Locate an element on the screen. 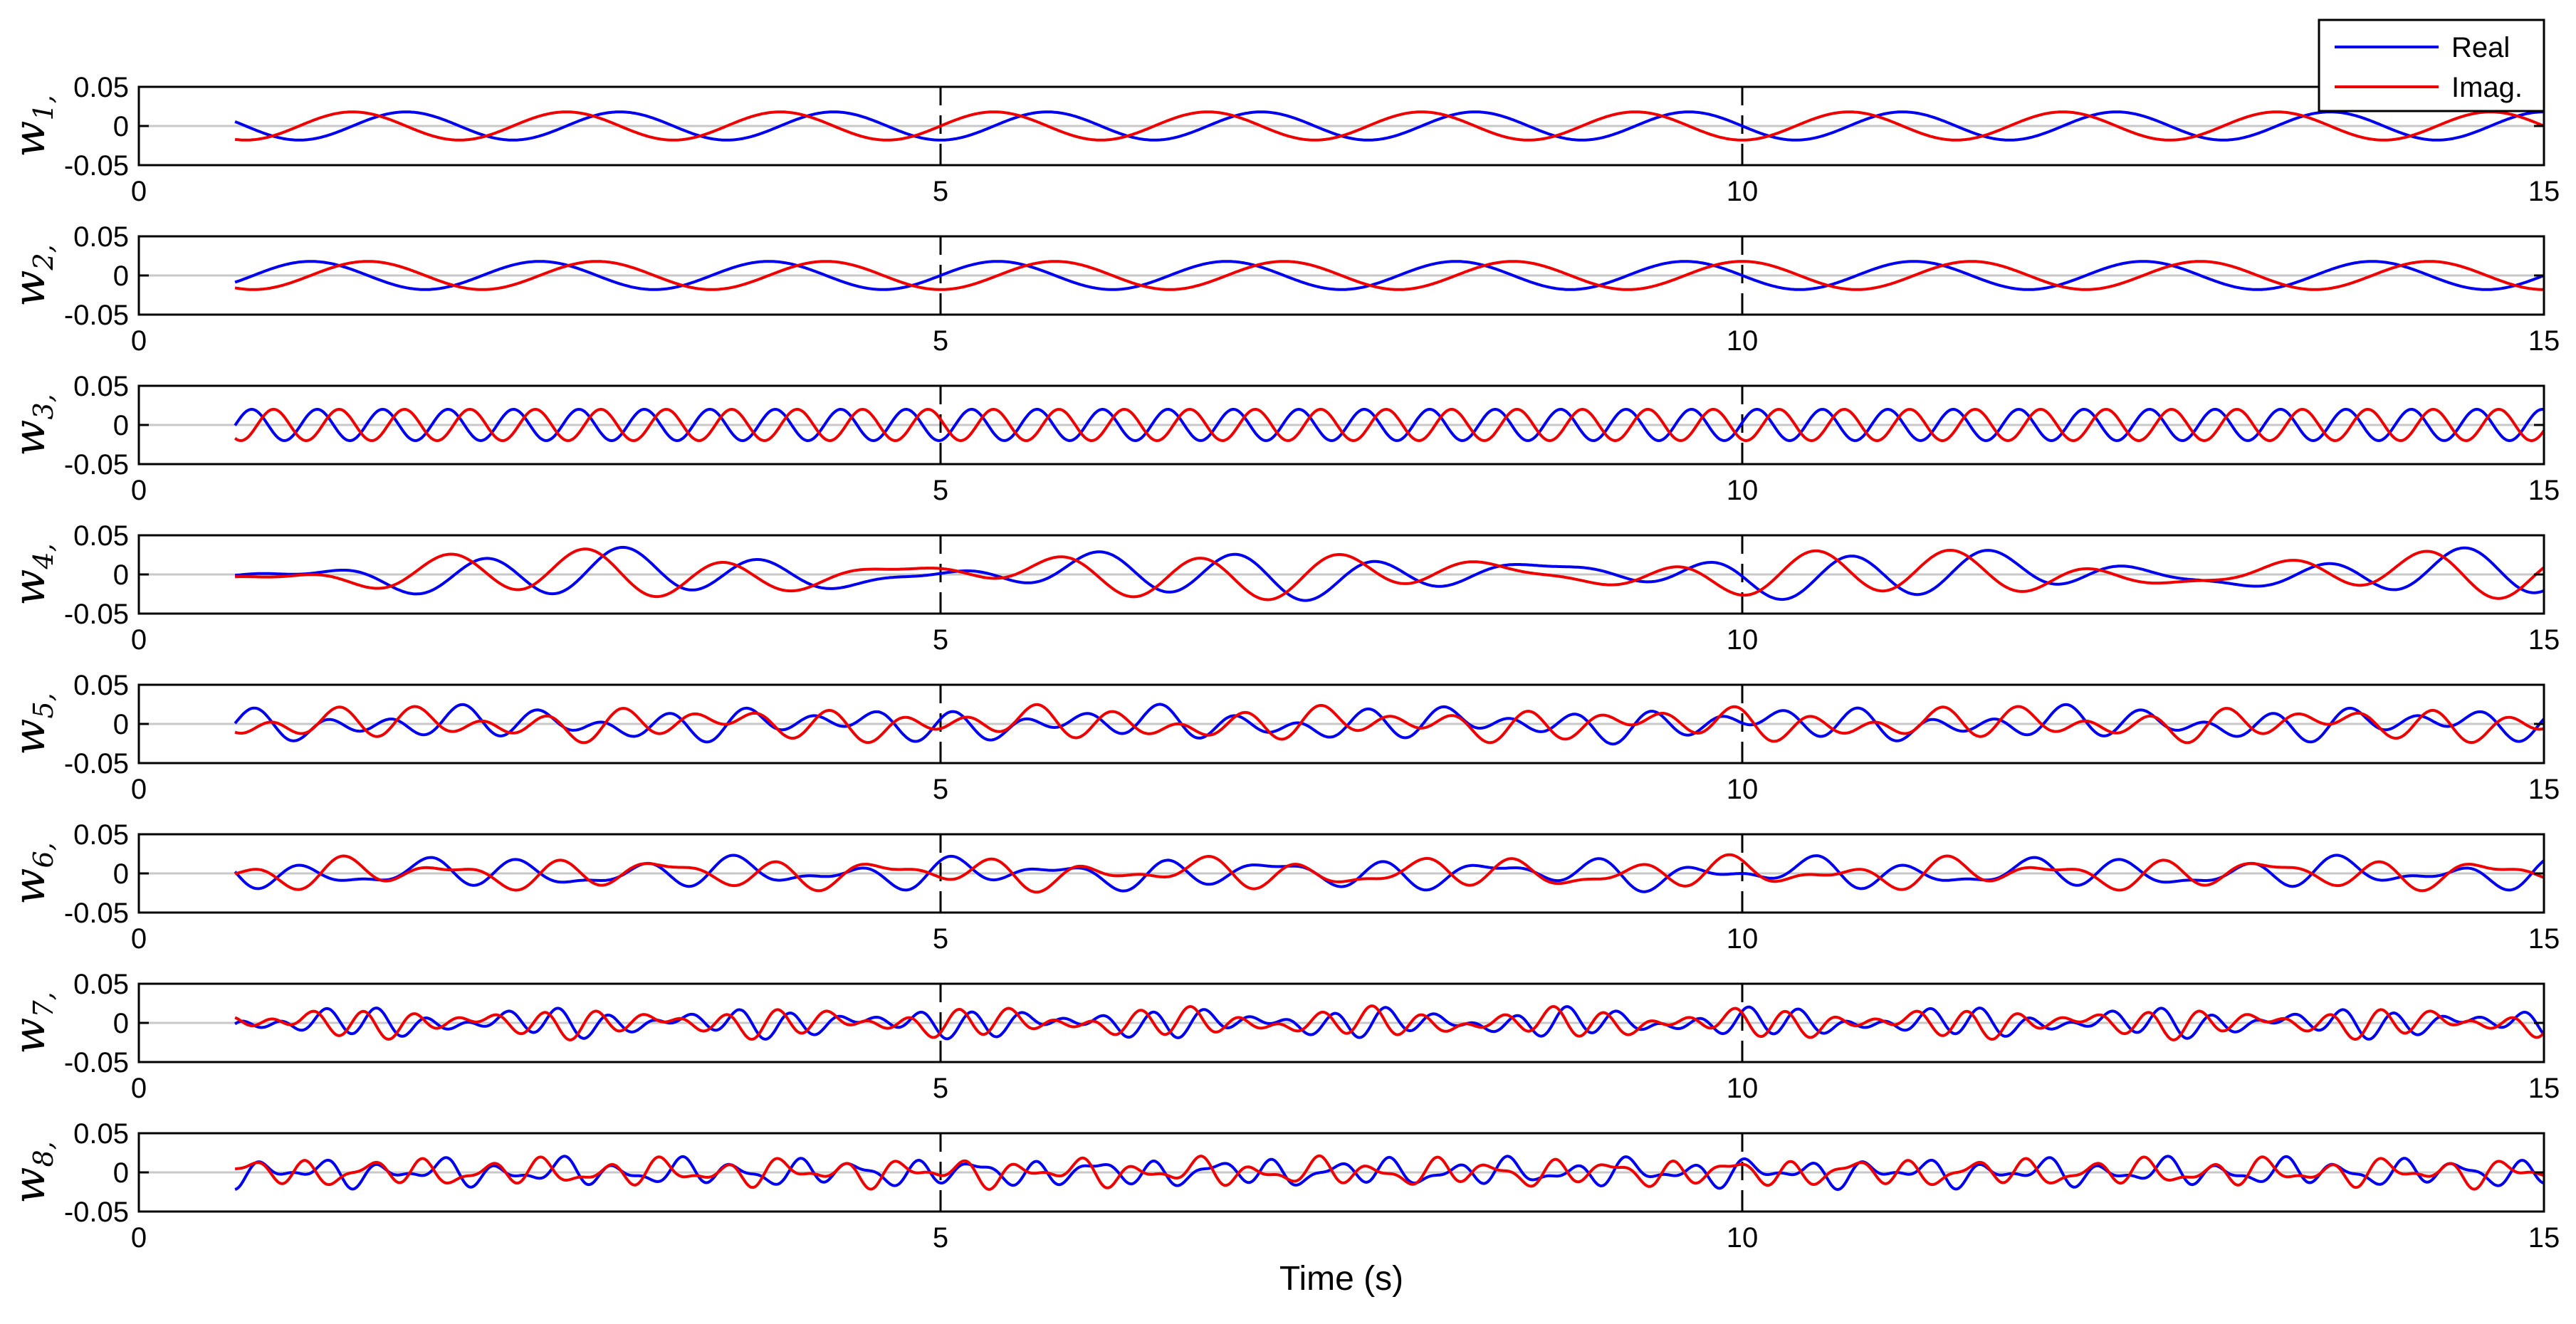 Image resolution: width=2576 pixels, height=1324 pixels. y-axis-label: w5, is located at coordinates (32, 724).